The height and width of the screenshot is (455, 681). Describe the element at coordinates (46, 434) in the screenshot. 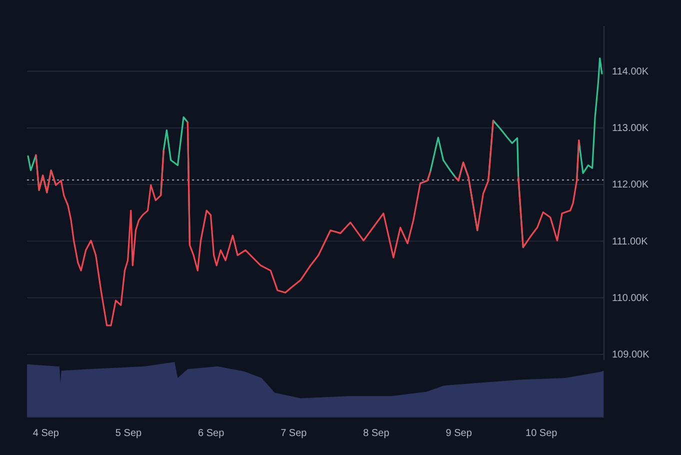

I see `x-tick-label: 4 Sep` at that location.